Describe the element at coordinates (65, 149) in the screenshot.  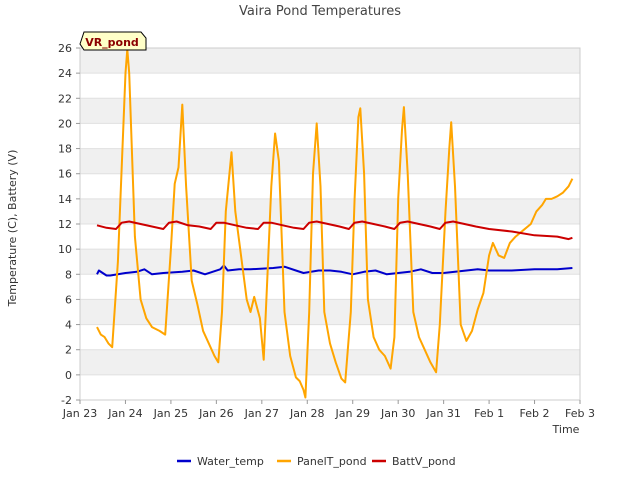
I see `y-tick-label: 18` at that location.